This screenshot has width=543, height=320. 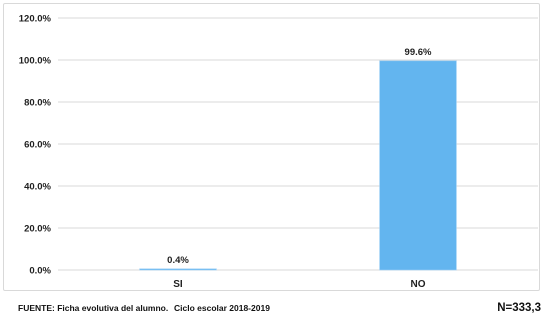 I want to click on y-tick-label: 20.0%, so click(x=37, y=229).